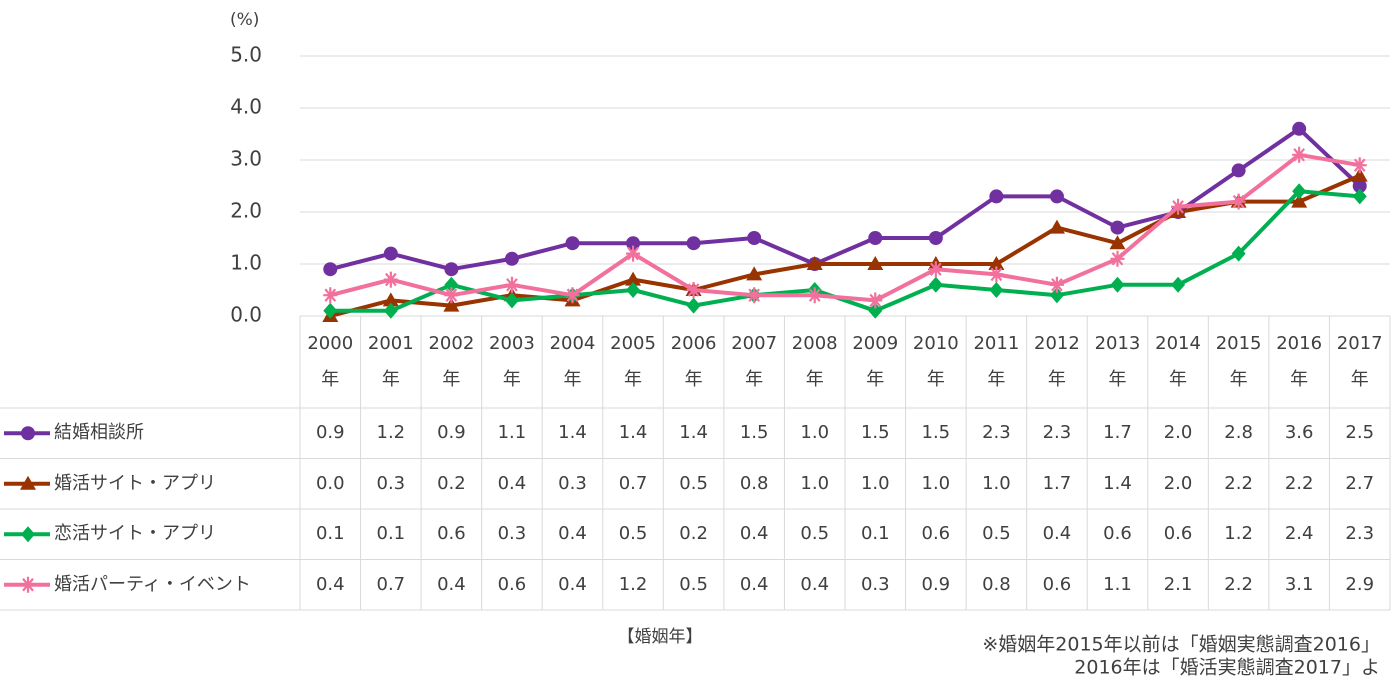  I want to click on y-tick-label: 1.0, so click(246, 263).